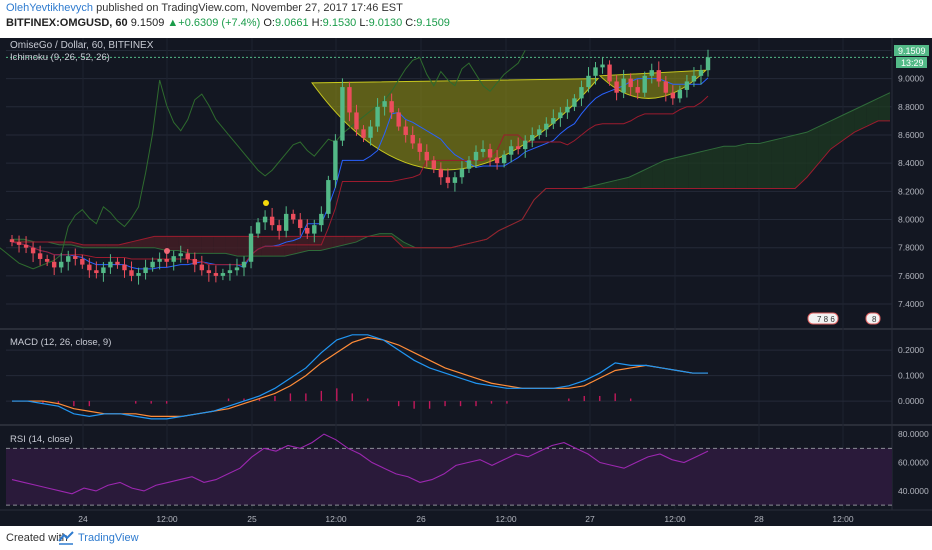  I want to click on price-badge-bg, so click(911, 50).